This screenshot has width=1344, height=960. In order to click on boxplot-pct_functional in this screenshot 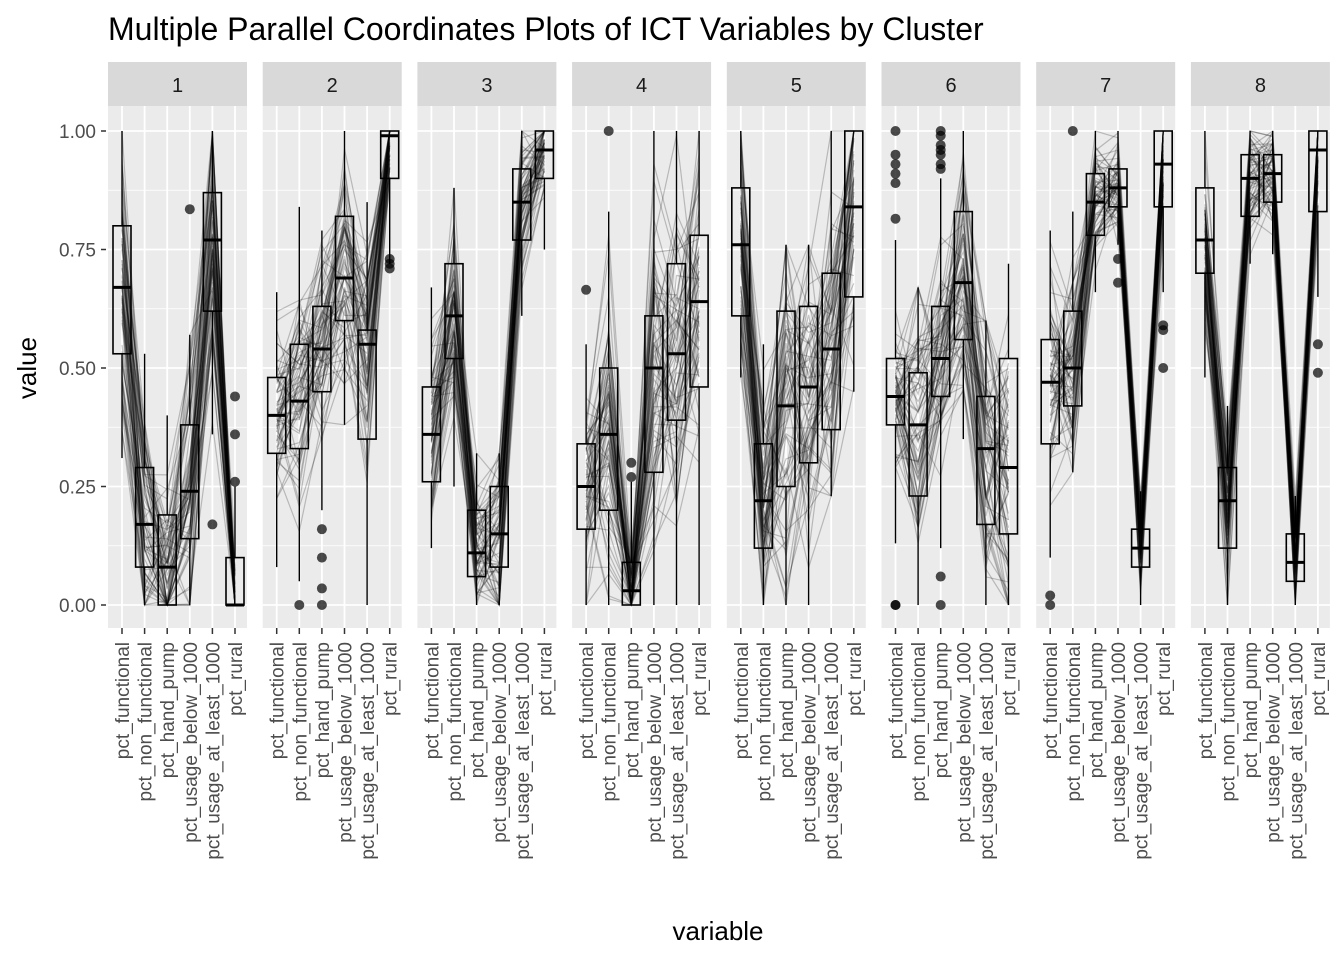, I will do `click(1205, 254)`.